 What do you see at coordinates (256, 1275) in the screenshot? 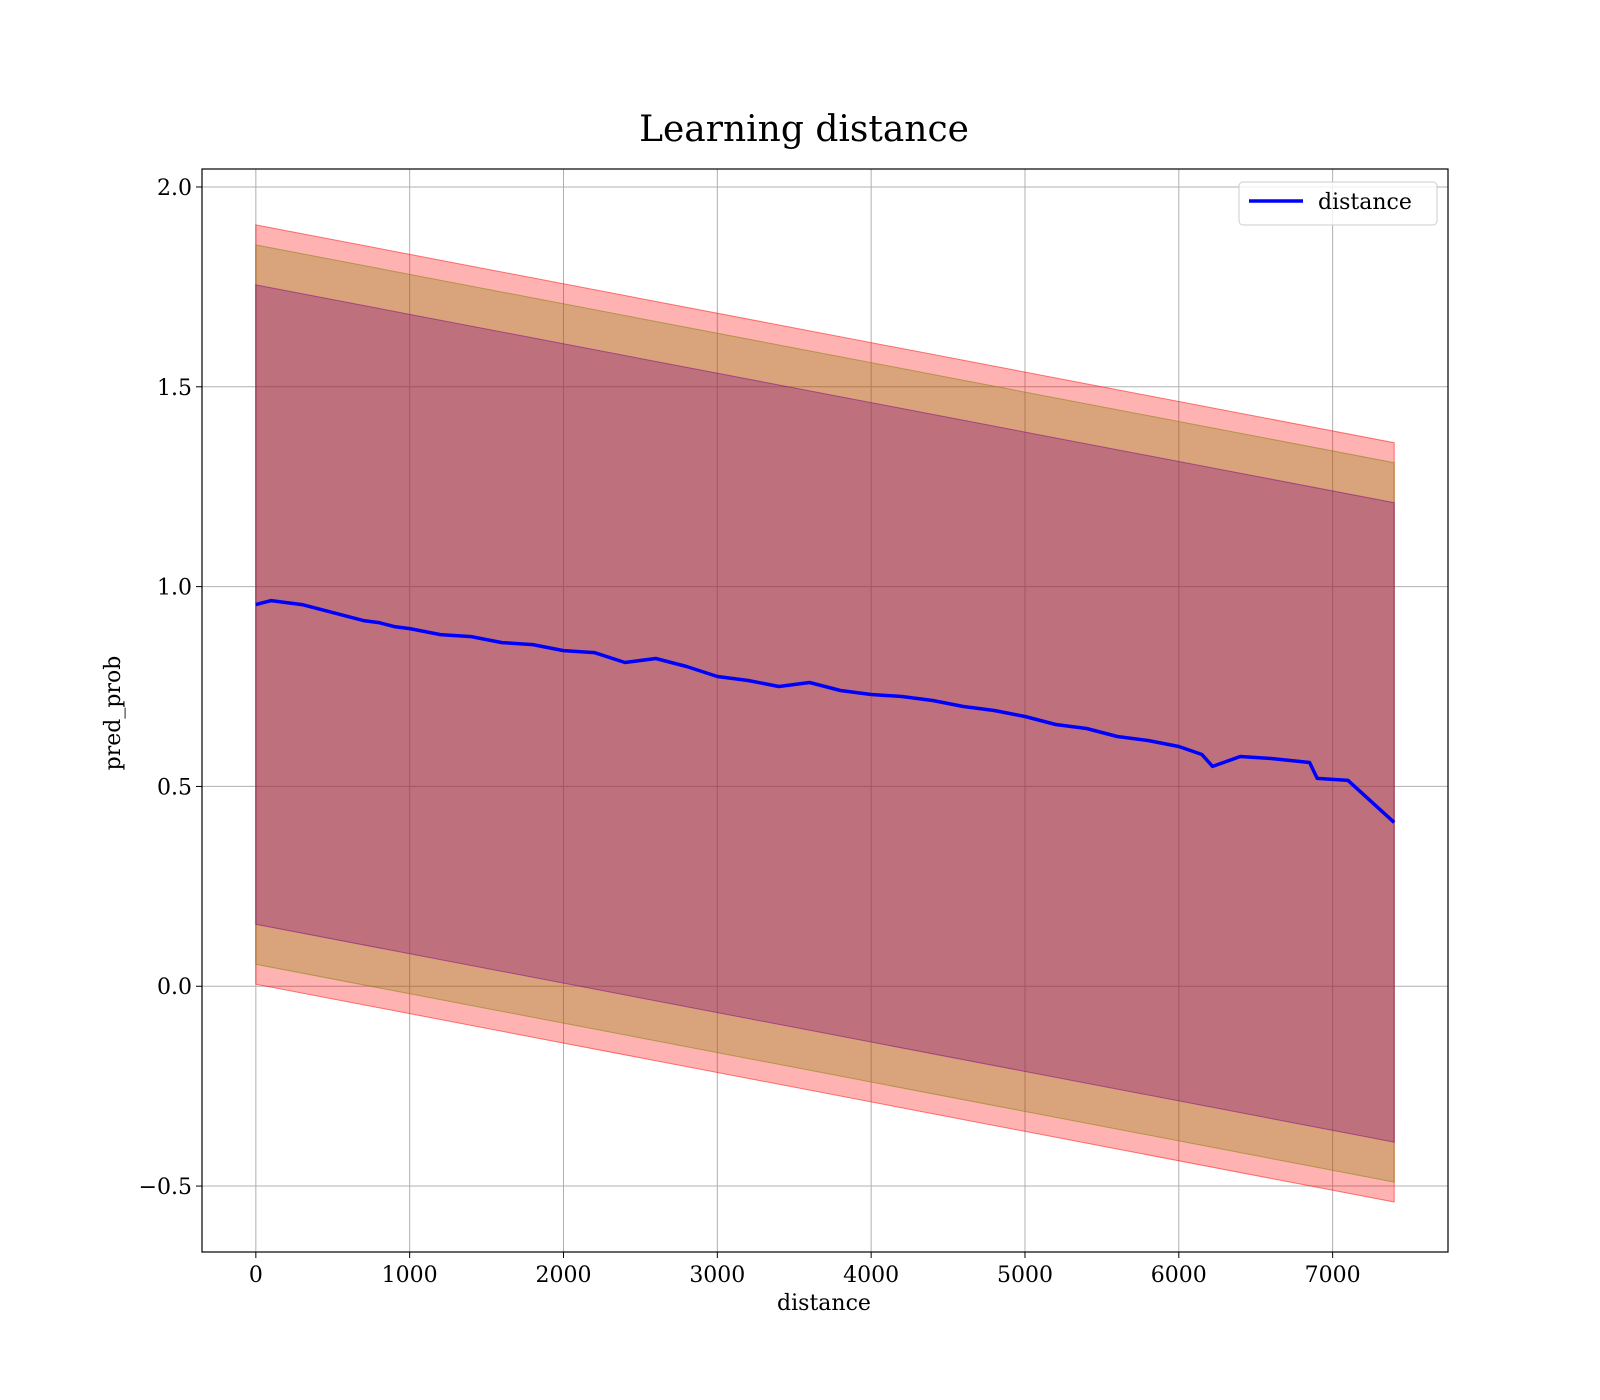
I see `x-tick-label: 0` at bounding box center [256, 1275].